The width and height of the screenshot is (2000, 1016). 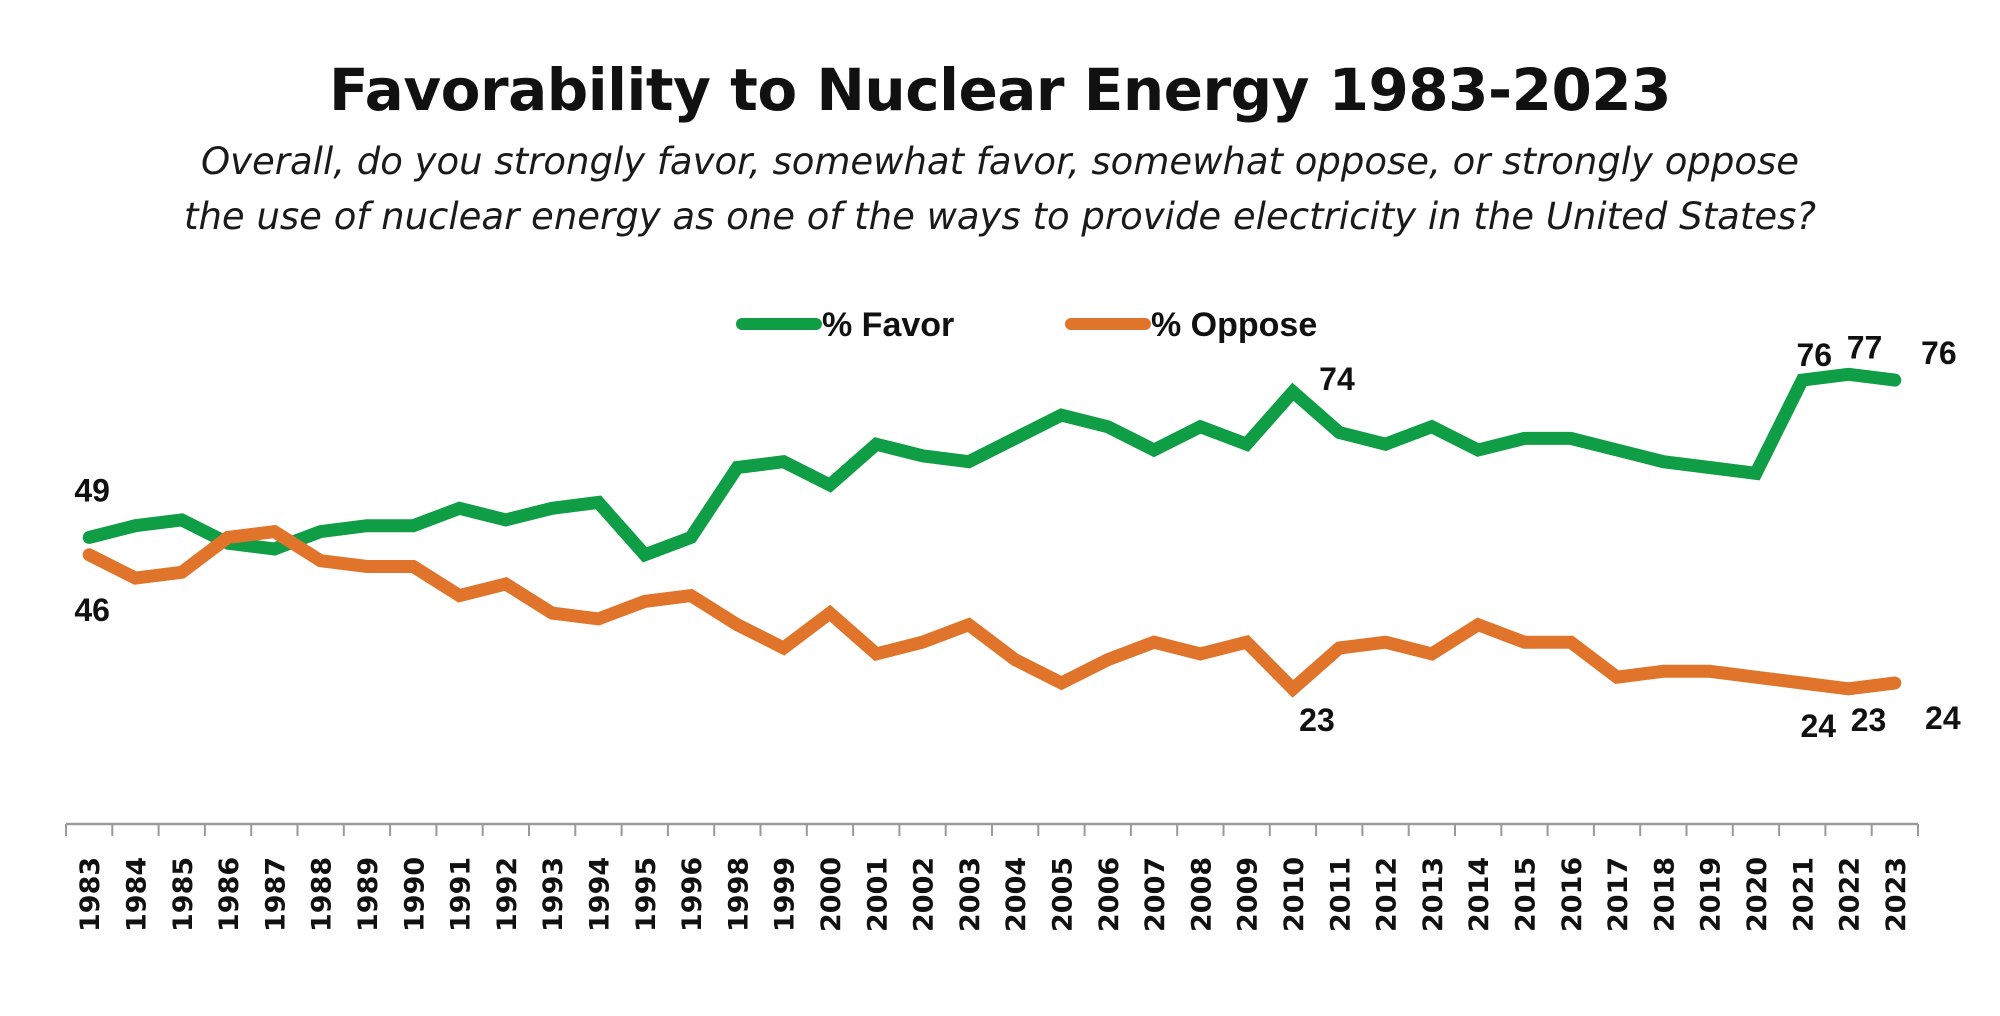 What do you see at coordinates (92, 610) in the screenshot?
I see `data-label: 46` at bounding box center [92, 610].